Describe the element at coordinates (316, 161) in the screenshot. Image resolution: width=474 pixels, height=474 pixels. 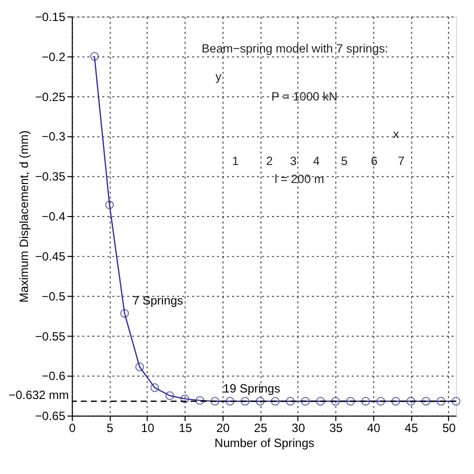
I see `annotation: 4` at that location.